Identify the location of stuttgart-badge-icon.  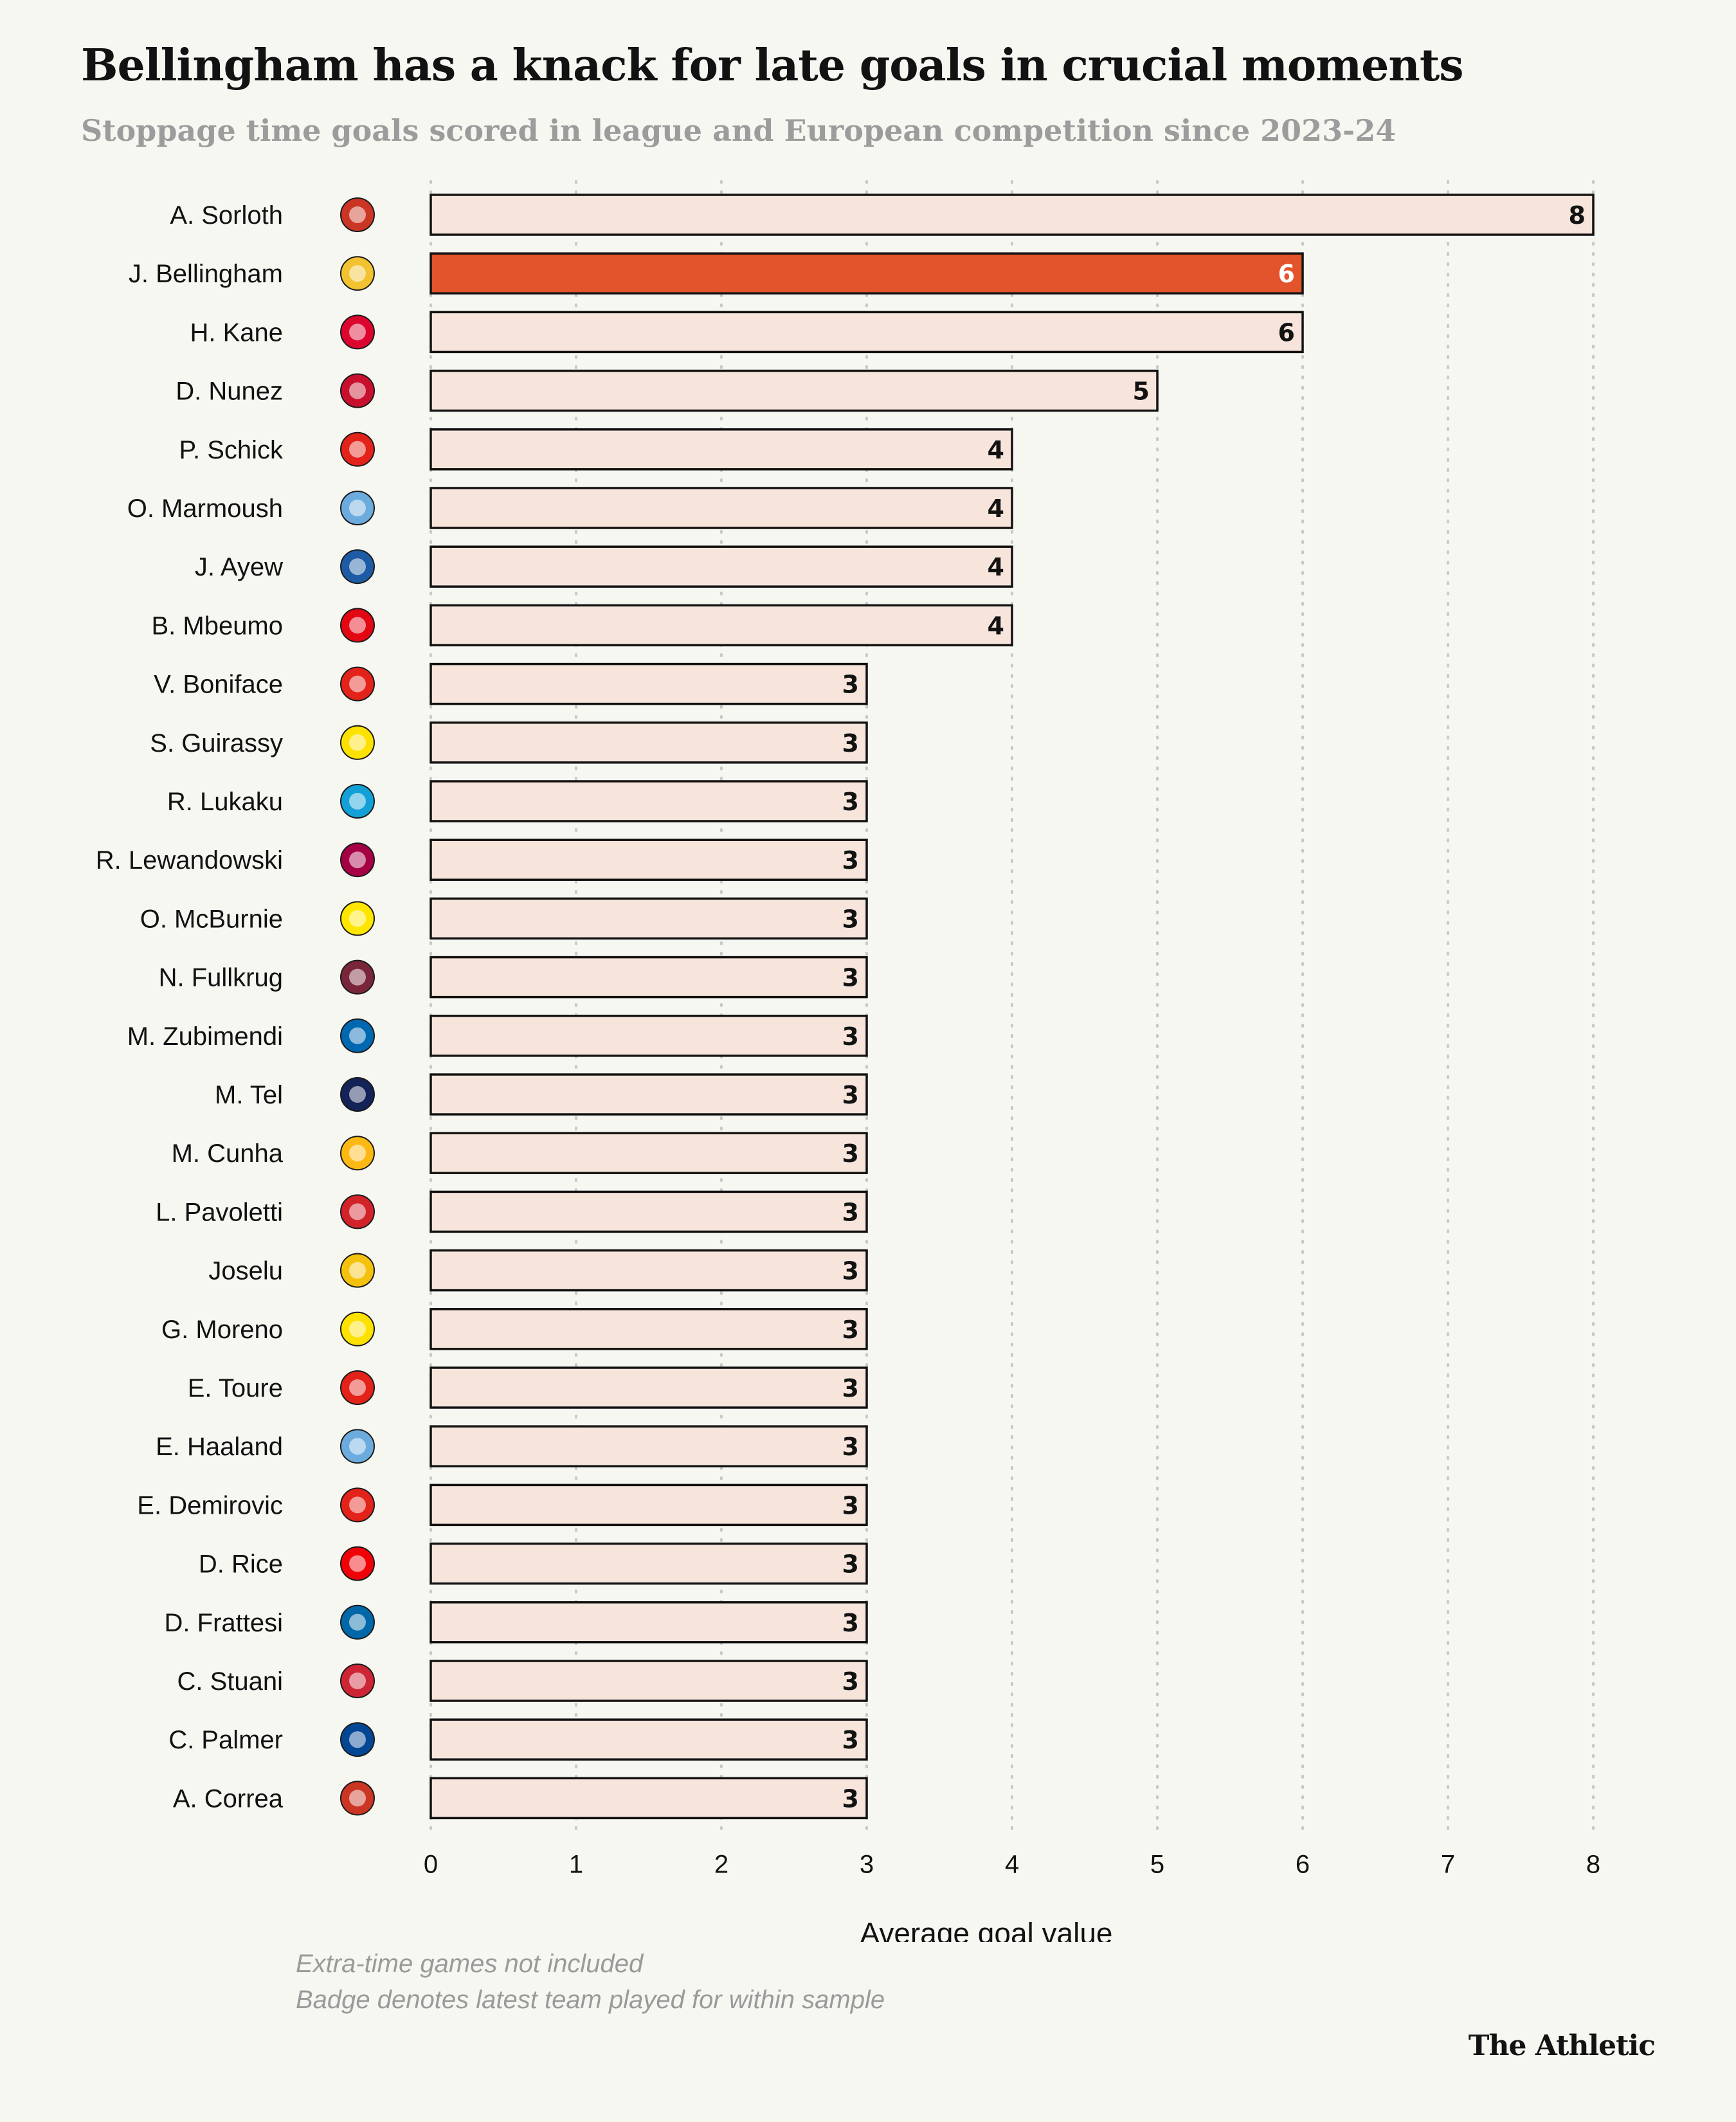
(357, 1505).